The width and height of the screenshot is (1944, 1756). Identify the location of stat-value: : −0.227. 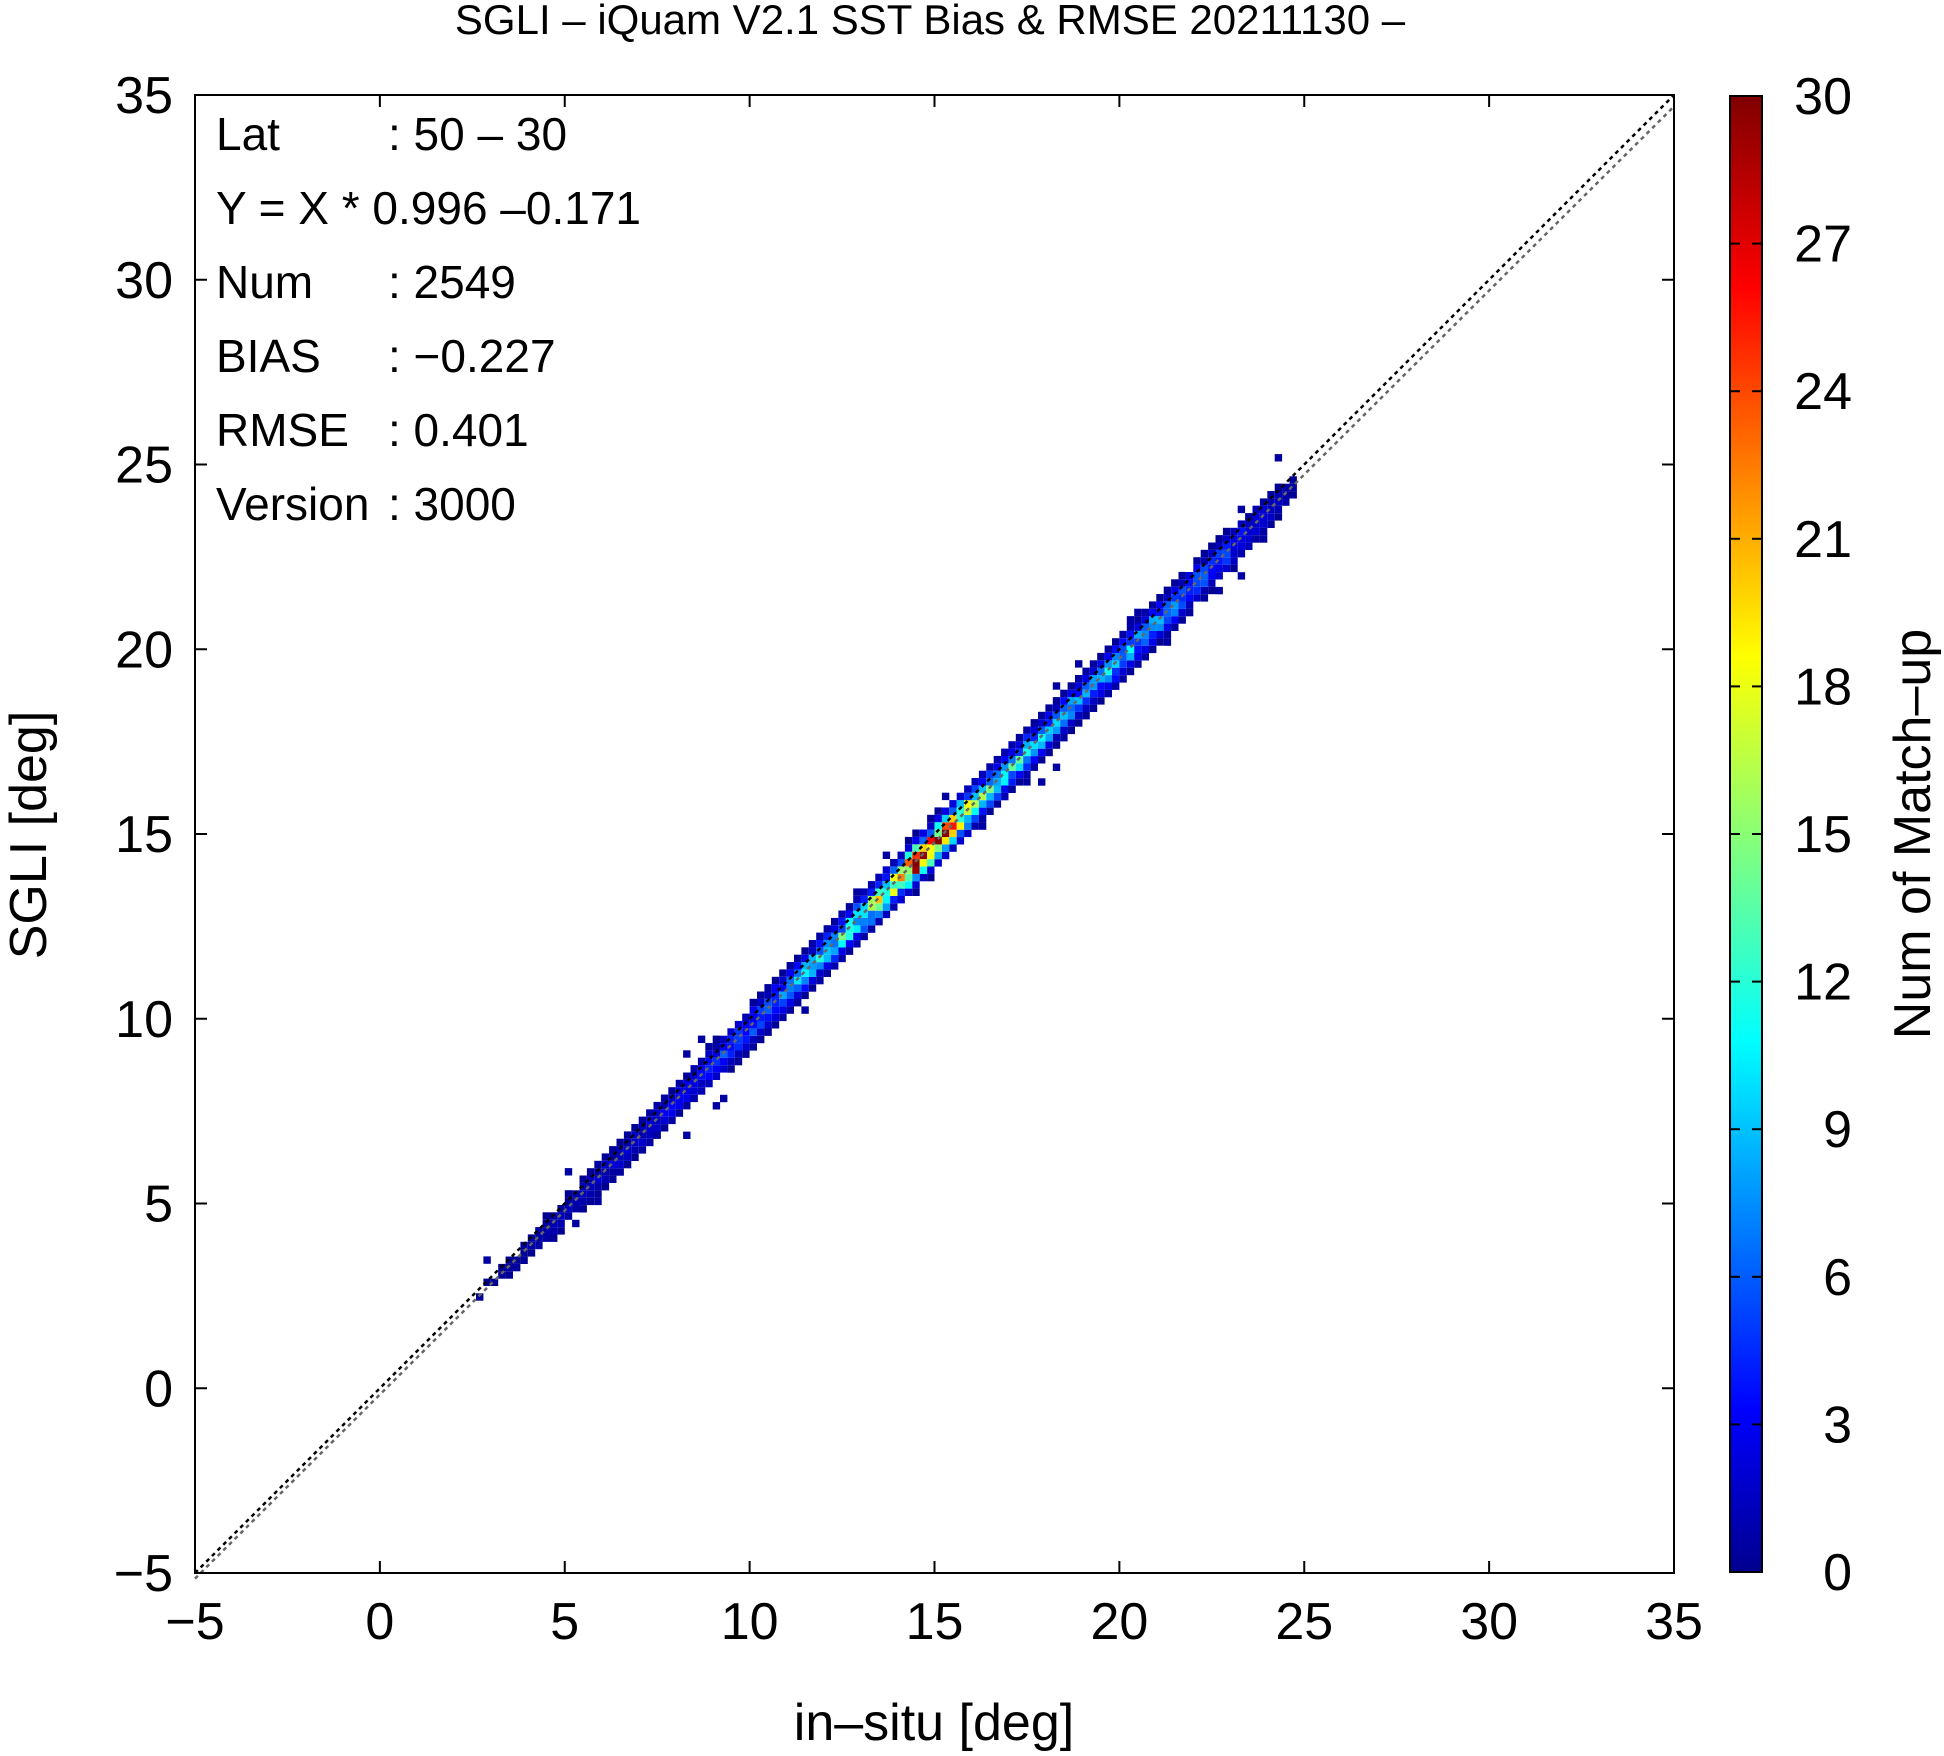
(472, 356).